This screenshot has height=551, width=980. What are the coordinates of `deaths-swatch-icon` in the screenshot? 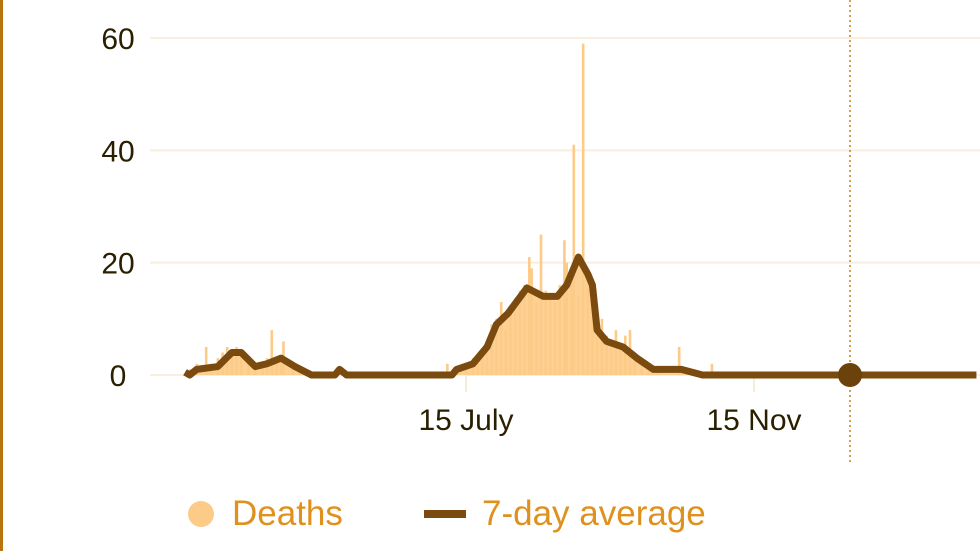 It's located at (201, 514).